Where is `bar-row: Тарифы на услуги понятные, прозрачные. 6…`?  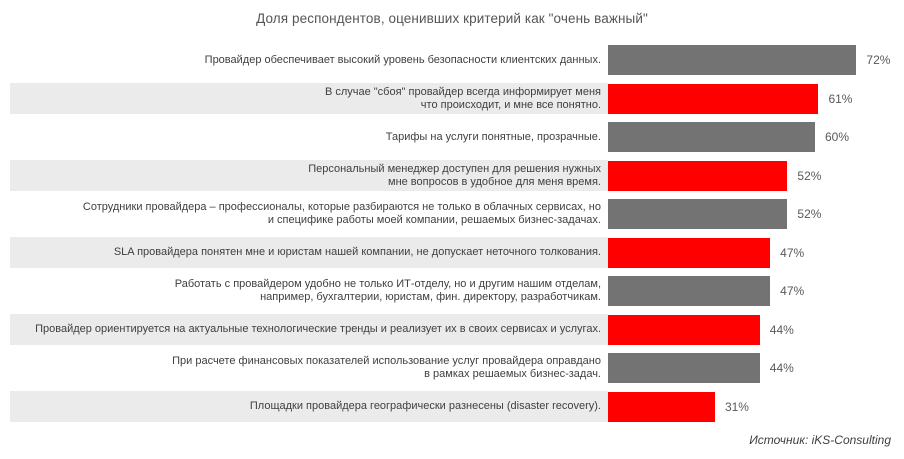
bar-row: Тарифы на услуги понятные, прозрачные. 6… is located at coordinates (452, 137).